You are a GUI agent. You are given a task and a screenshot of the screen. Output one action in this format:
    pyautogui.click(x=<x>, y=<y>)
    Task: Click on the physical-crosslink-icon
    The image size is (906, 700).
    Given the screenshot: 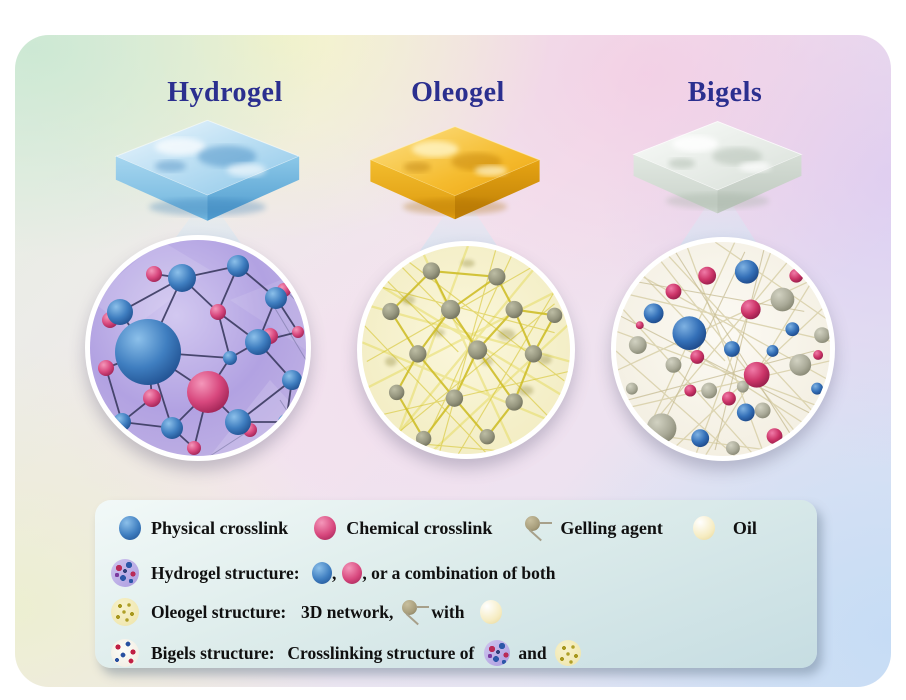 What is the action you would take?
    pyautogui.click(x=130, y=528)
    